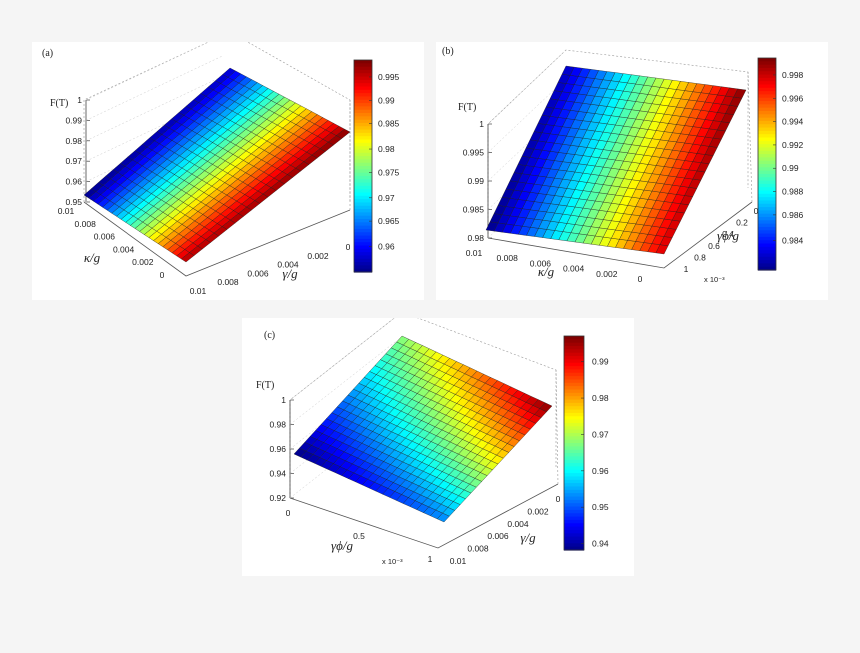  What do you see at coordinates (269, 335) in the screenshot?
I see `panel-label: (c)` at bounding box center [269, 335].